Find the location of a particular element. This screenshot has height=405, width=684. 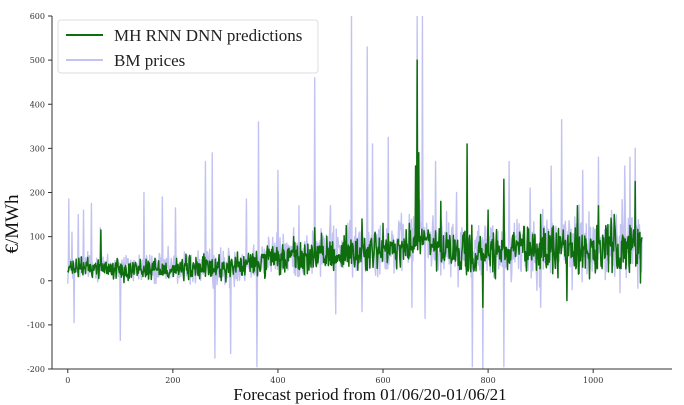

x-axis-title: Forecast period from 01/06/20-01/06/21 is located at coordinates (369, 394).